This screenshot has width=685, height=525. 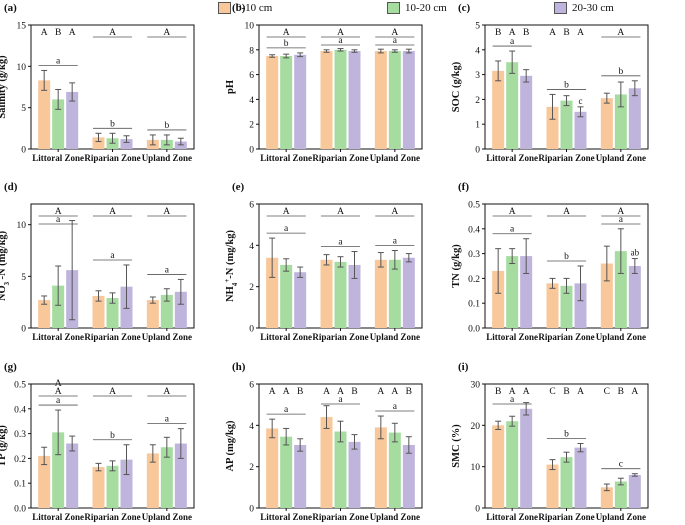 I want to click on legend-label: 20-30 cm, so click(x=593, y=8).